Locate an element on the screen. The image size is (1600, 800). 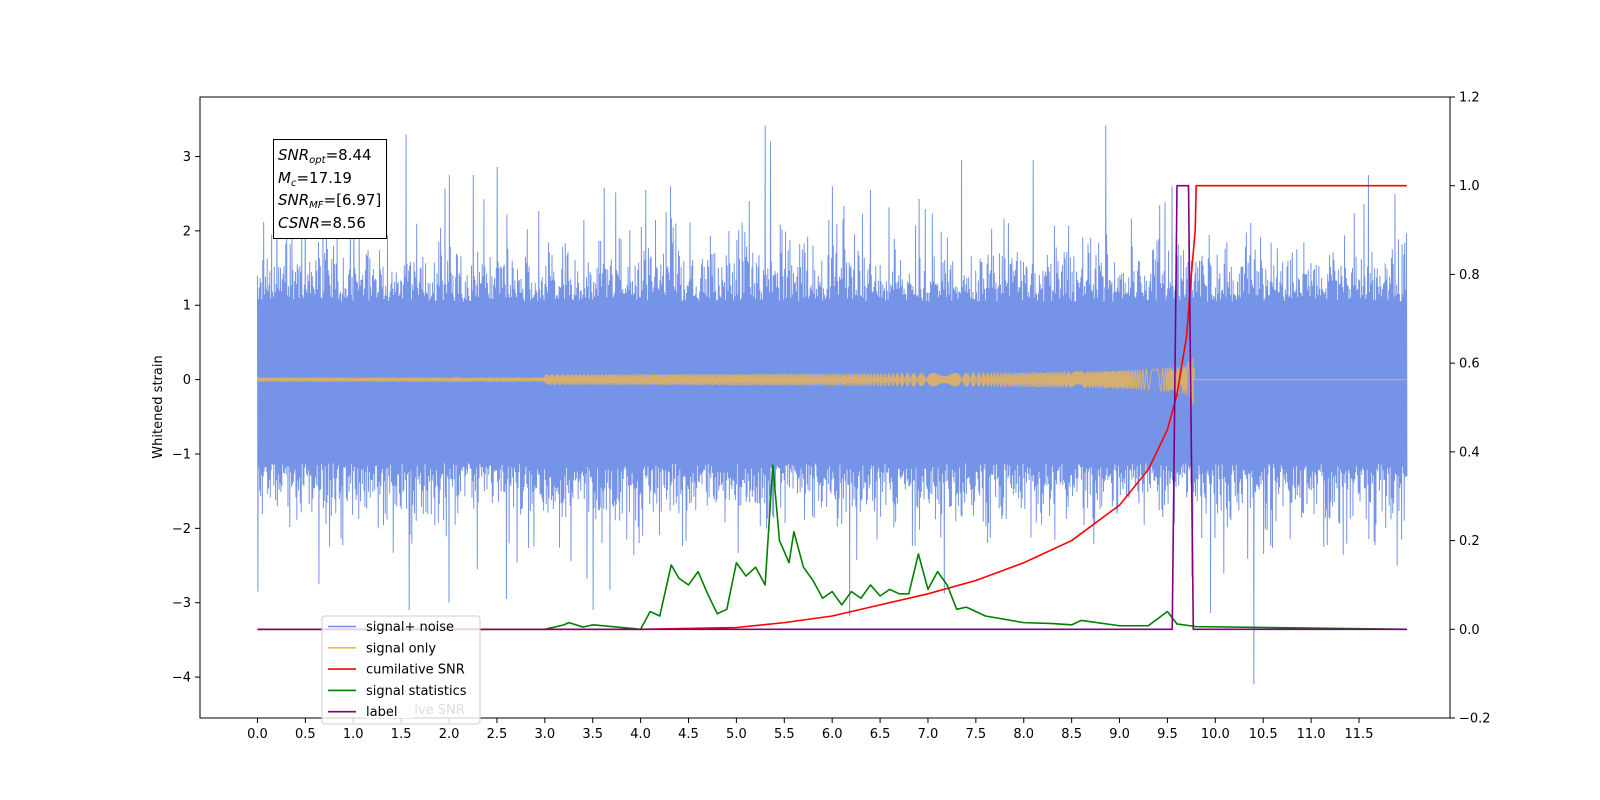
y-tick-label: 1 is located at coordinates (187, 306).